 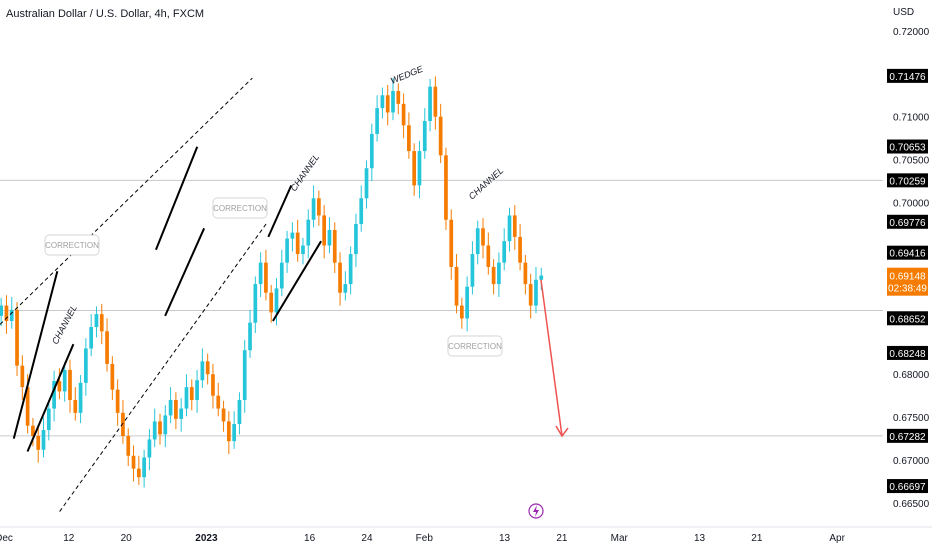 I want to click on chart-extras, so click(x=548, y=399).